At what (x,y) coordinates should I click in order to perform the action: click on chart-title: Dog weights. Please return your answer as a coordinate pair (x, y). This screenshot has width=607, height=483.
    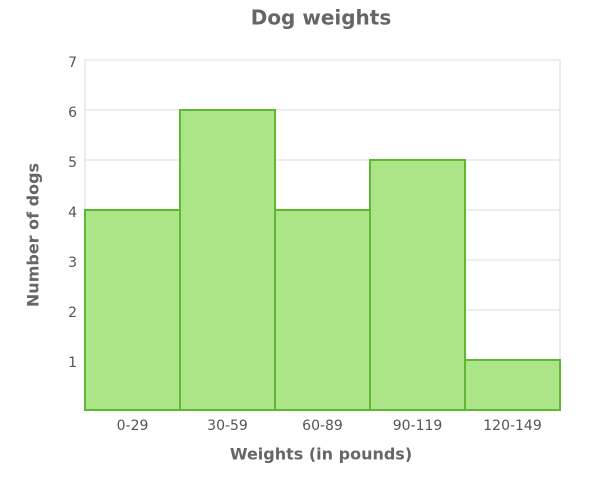
    Looking at the image, I should click on (321, 18).